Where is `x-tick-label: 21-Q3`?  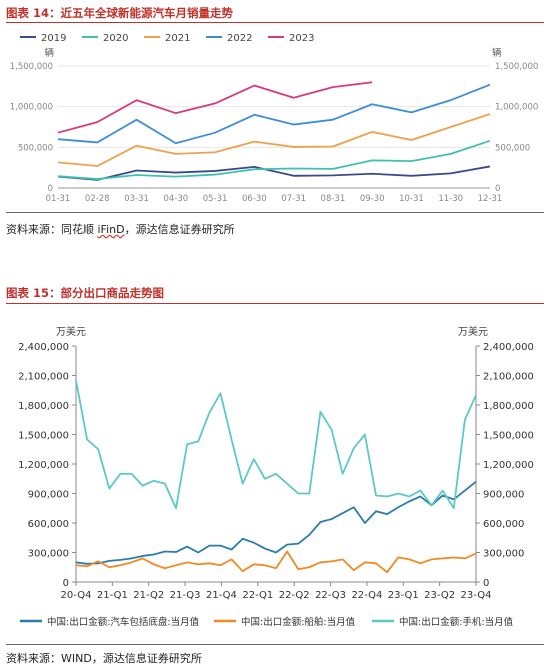
x-tick-label: 21-Q3 is located at coordinates (185, 595).